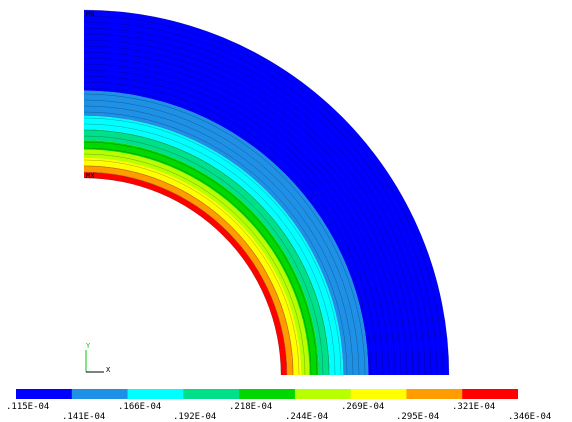 This screenshot has height=422, width=572. What do you see at coordinates (363, 407) in the screenshot?
I see `legend-label: .269E-04` at bounding box center [363, 407].